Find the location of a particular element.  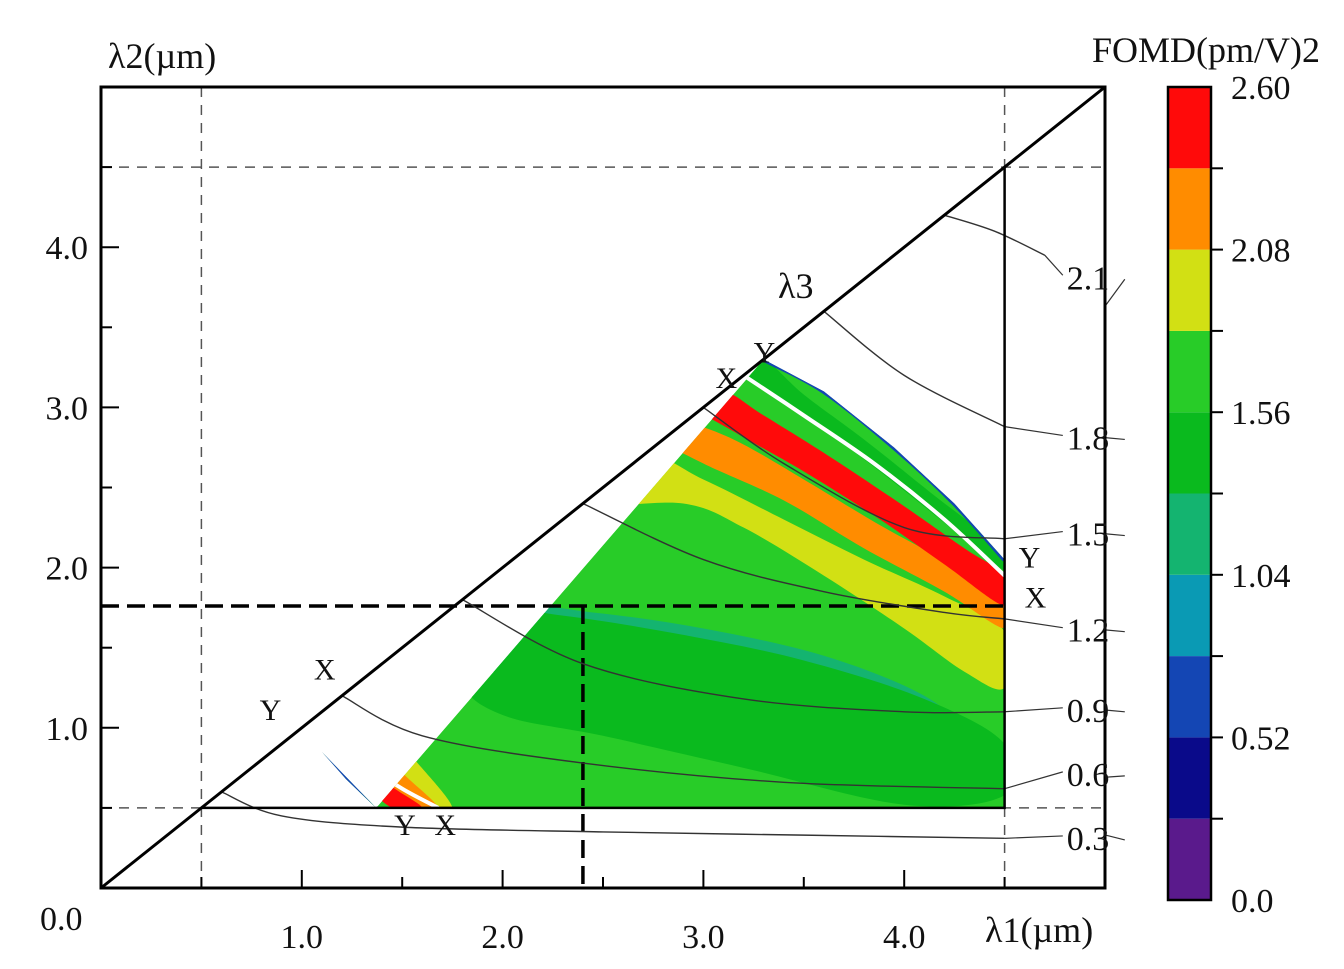

lambda3-tail-1.5 is located at coordinates (1114, 535).